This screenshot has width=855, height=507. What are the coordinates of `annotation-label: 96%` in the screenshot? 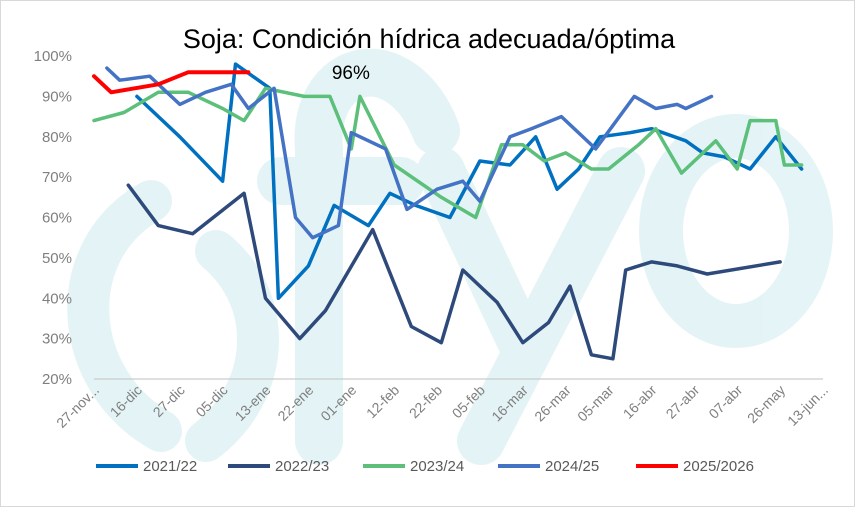 It's located at (351, 73).